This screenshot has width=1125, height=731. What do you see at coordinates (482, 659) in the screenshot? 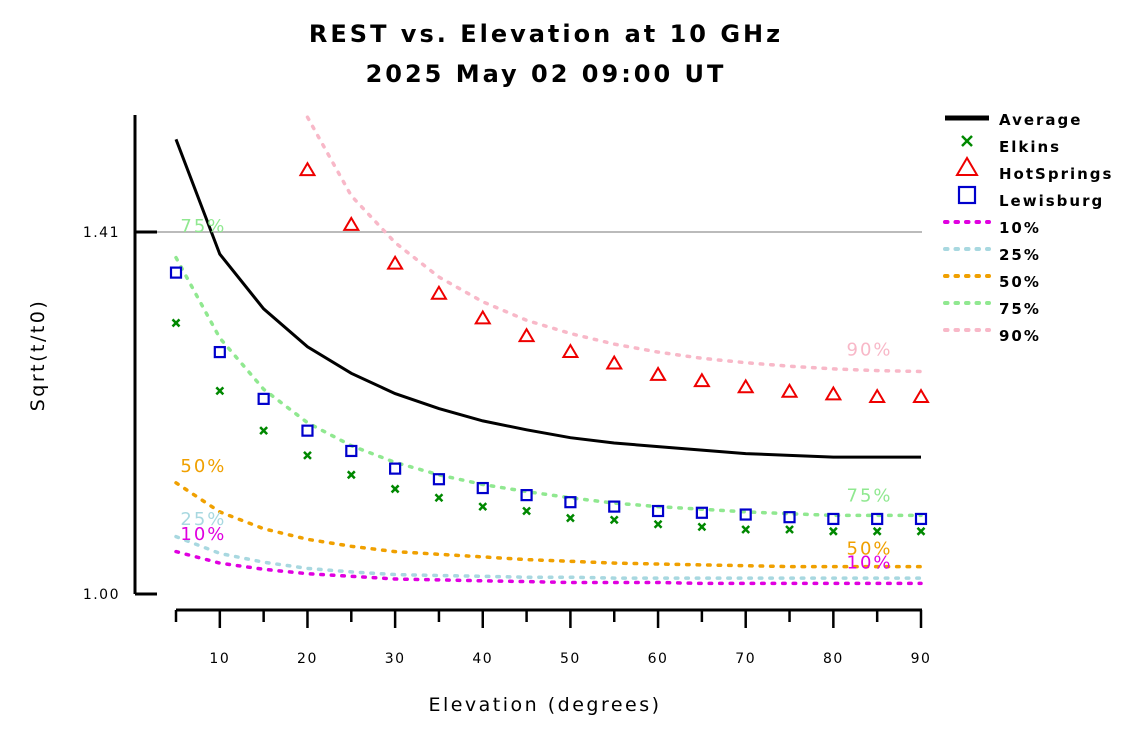
I see `x-tick-label: 40` at bounding box center [482, 659].